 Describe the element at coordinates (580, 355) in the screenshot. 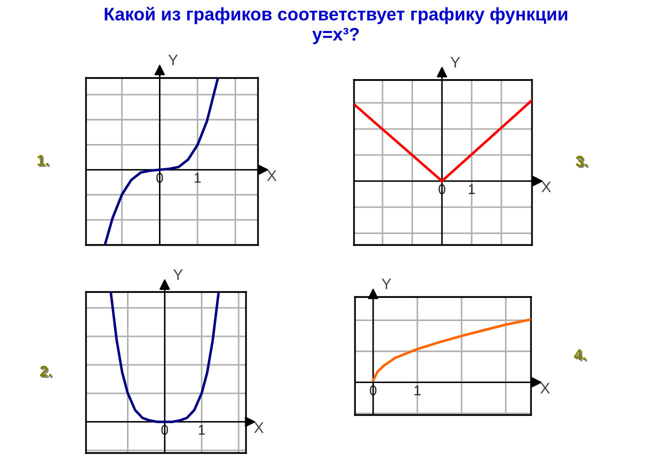

I see `text: 4.` at that location.